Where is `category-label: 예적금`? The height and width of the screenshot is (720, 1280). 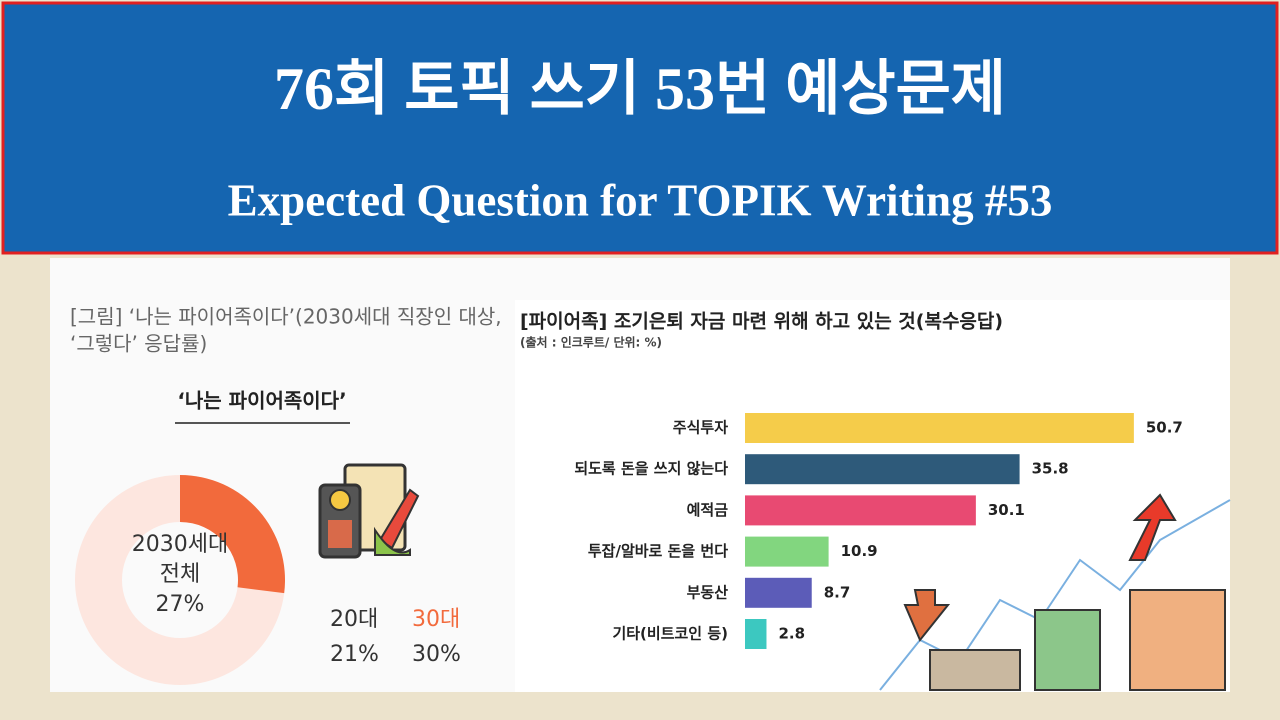
category-label: 예적금 is located at coordinates (708, 510).